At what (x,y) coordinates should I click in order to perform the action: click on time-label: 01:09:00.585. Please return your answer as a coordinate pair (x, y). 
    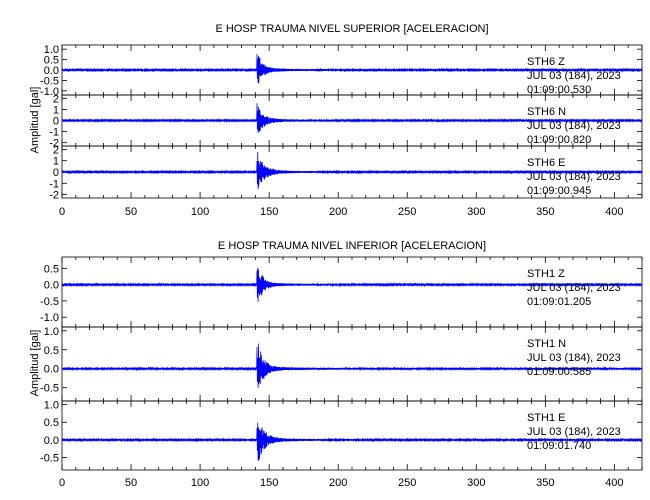
    Looking at the image, I should click on (559, 372).